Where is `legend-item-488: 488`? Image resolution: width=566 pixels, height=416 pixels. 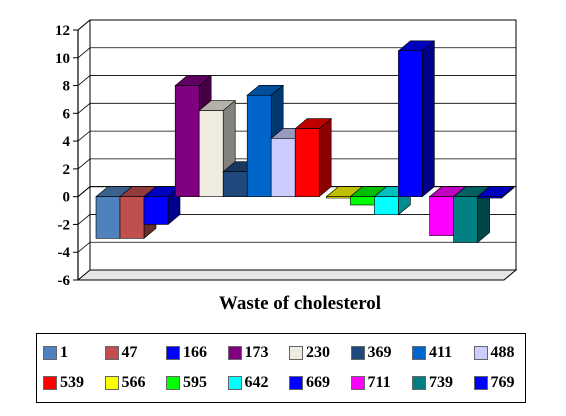
legend-item-488: 488 is located at coordinates (494, 353).